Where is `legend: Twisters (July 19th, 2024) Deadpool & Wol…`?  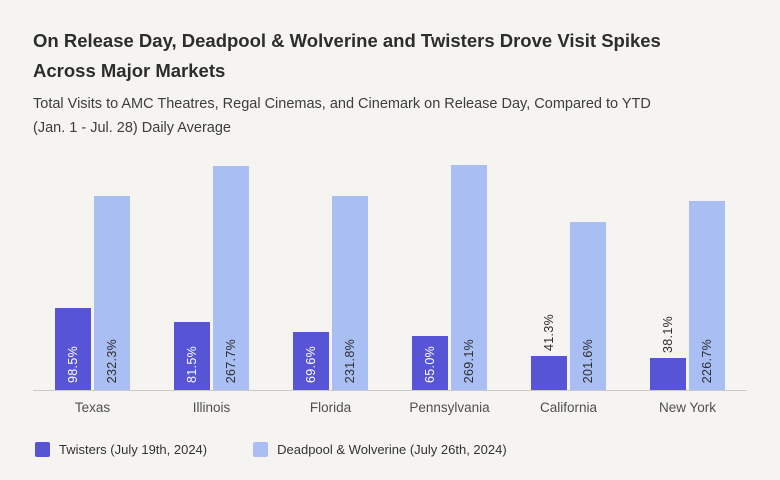
legend: Twisters (July 19th, 2024) Deadpool & Wol… is located at coordinates (391, 449).